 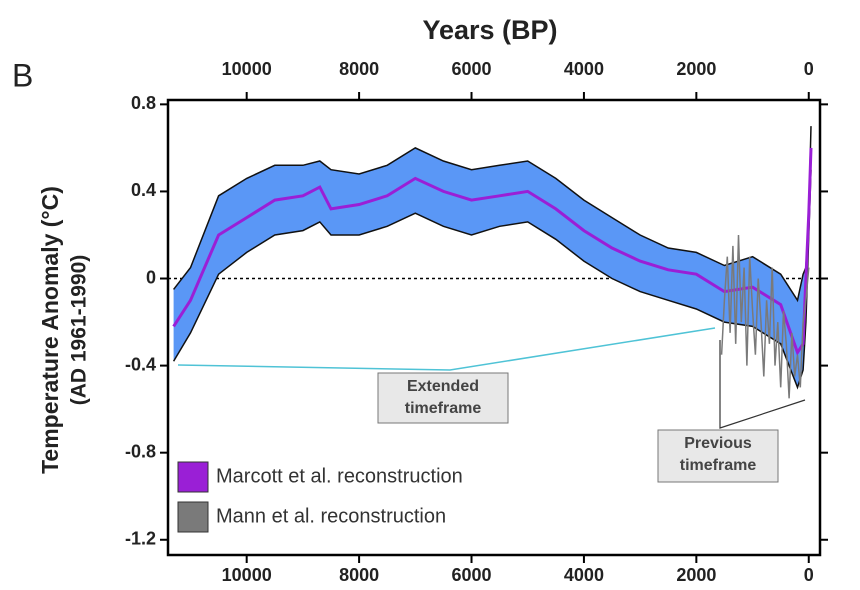 I want to click on y-tick-label: -1.2, so click(x=140, y=539).